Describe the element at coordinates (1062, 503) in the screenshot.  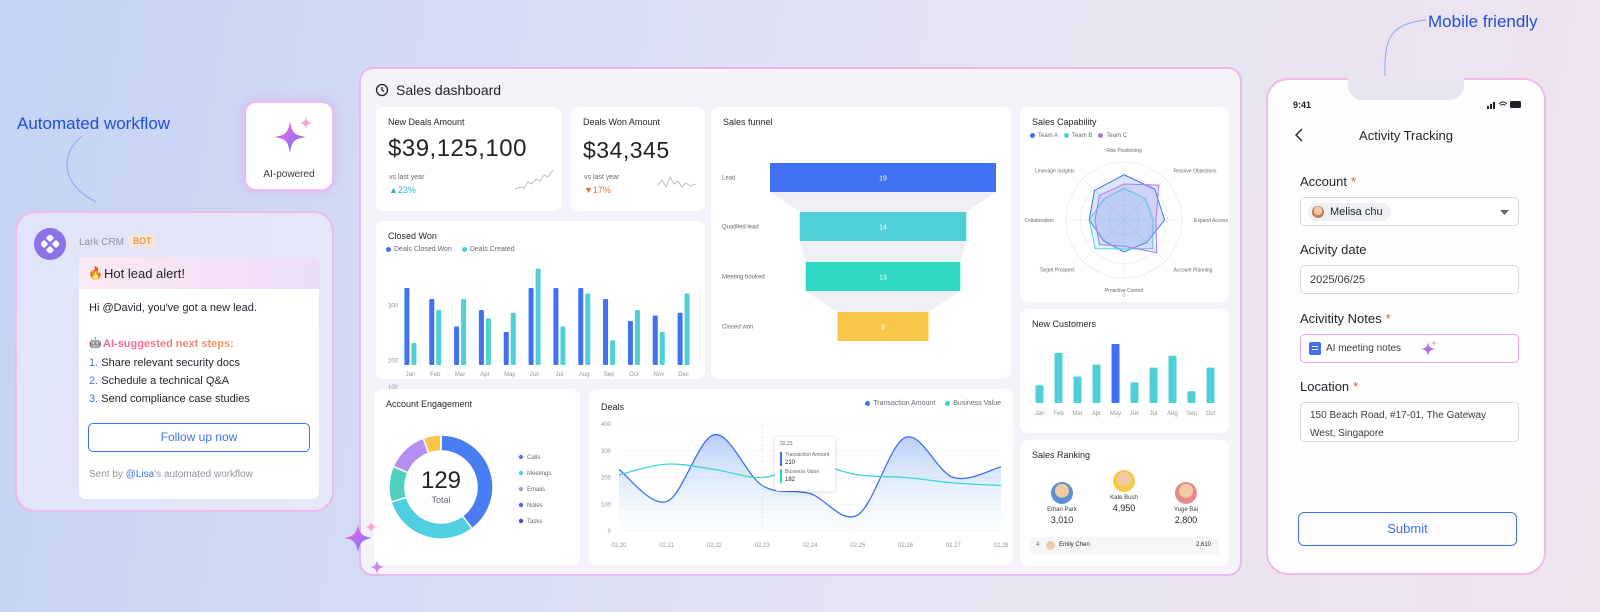
I see `ranking-person: Ethan Park 3,010` at that location.